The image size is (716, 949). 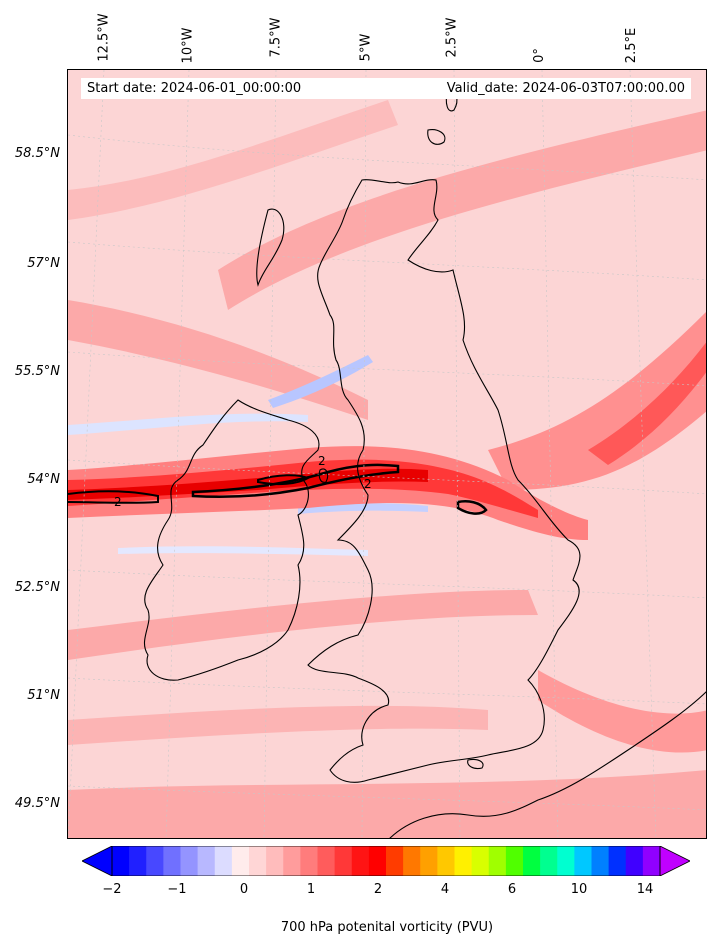 I want to click on lat-label-58-5n: 58.5°N, so click(x=37, y=153).